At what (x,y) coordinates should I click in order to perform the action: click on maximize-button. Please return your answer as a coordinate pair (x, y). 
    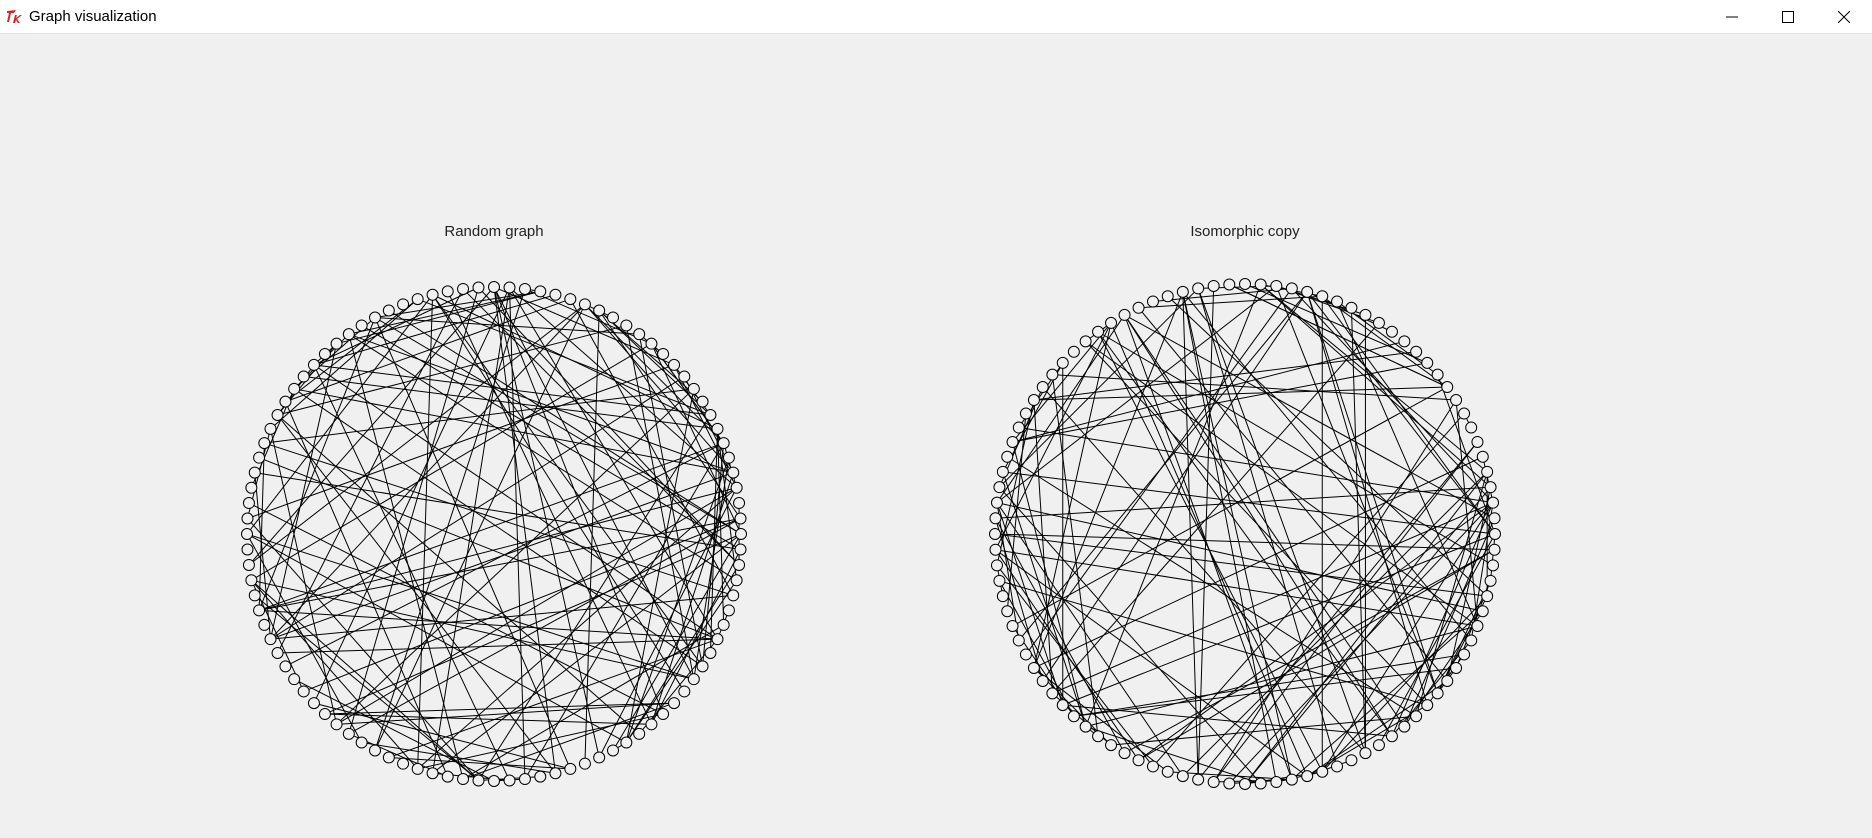
    Looking at the image, I should click on (1788, 16).